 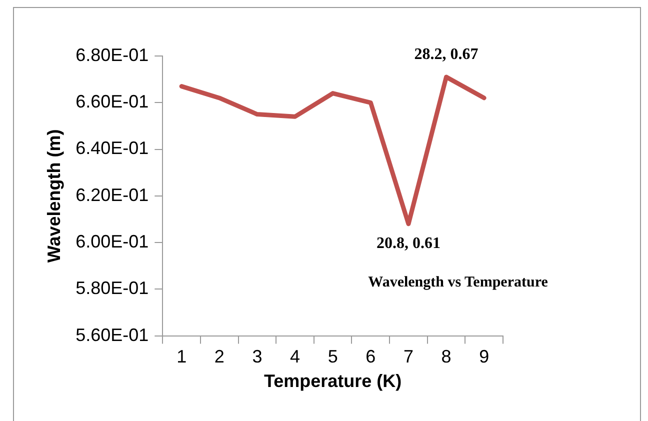 I want to click on x-tick-label: 2, so click(x=219, y=356).